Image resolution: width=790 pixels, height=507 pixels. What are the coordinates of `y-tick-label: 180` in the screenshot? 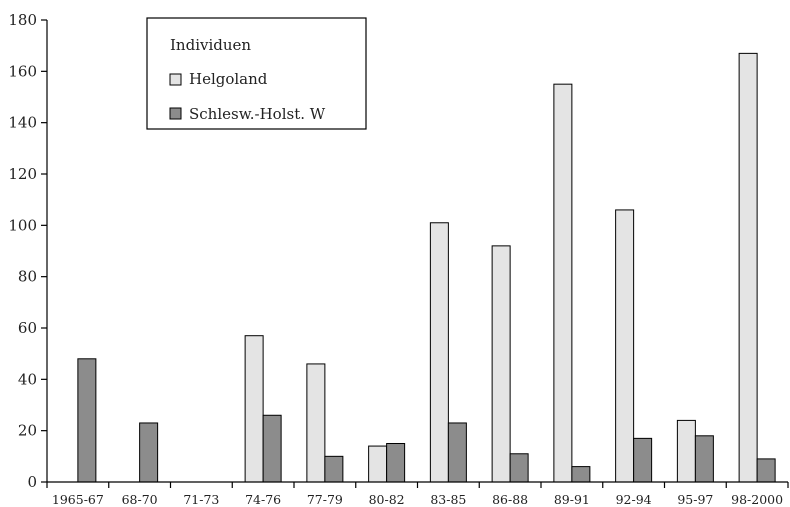 It's located at (22, 20).